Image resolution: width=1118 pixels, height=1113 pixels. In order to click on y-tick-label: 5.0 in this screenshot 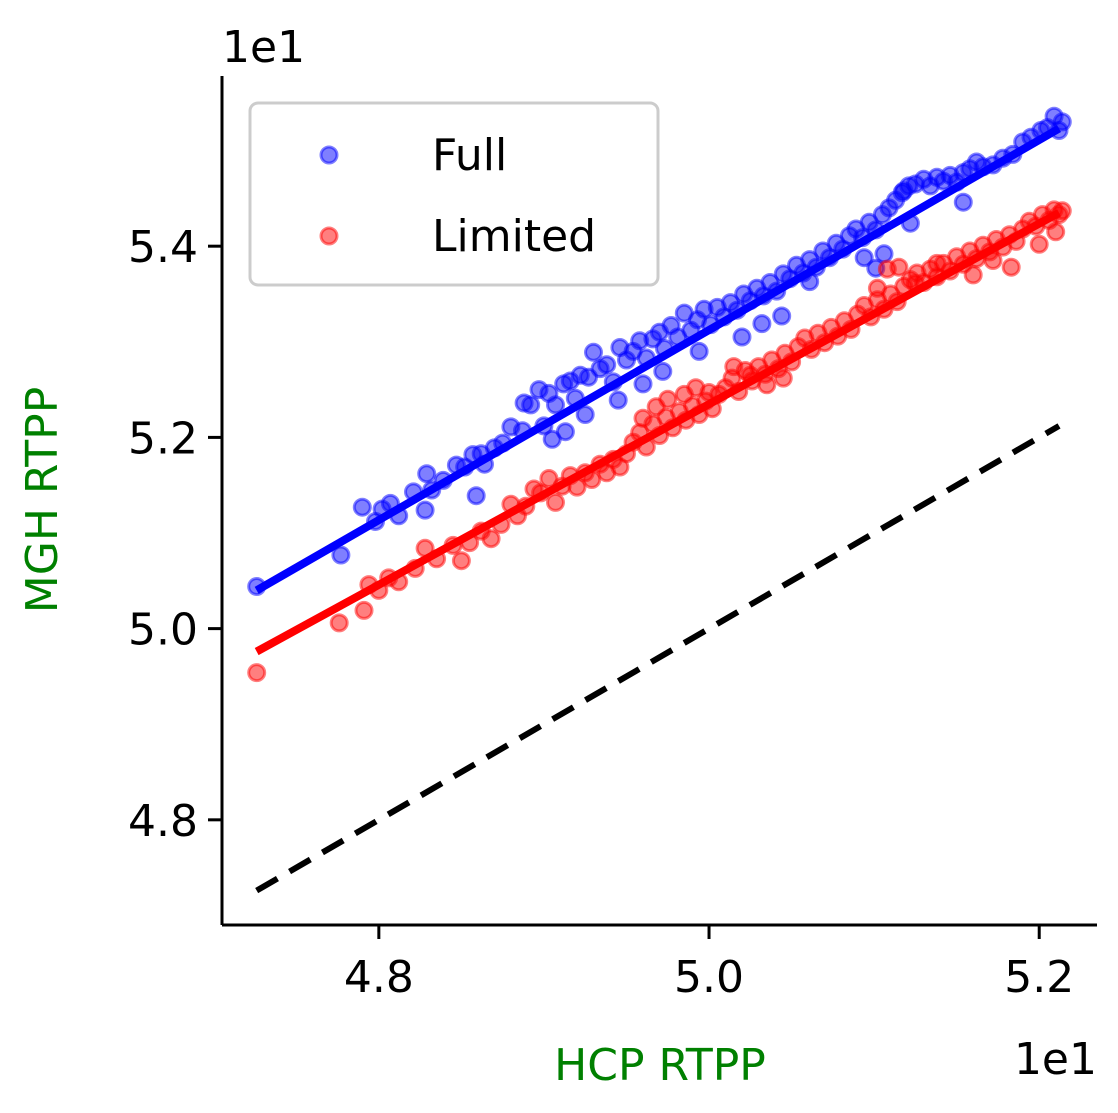, I will do `click(163, 630)`.